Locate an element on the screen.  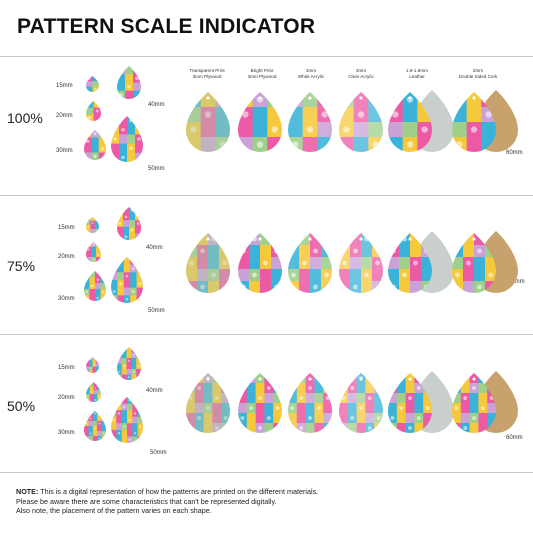
material-line2: White Acrylic is located at coordinates (311, 76).